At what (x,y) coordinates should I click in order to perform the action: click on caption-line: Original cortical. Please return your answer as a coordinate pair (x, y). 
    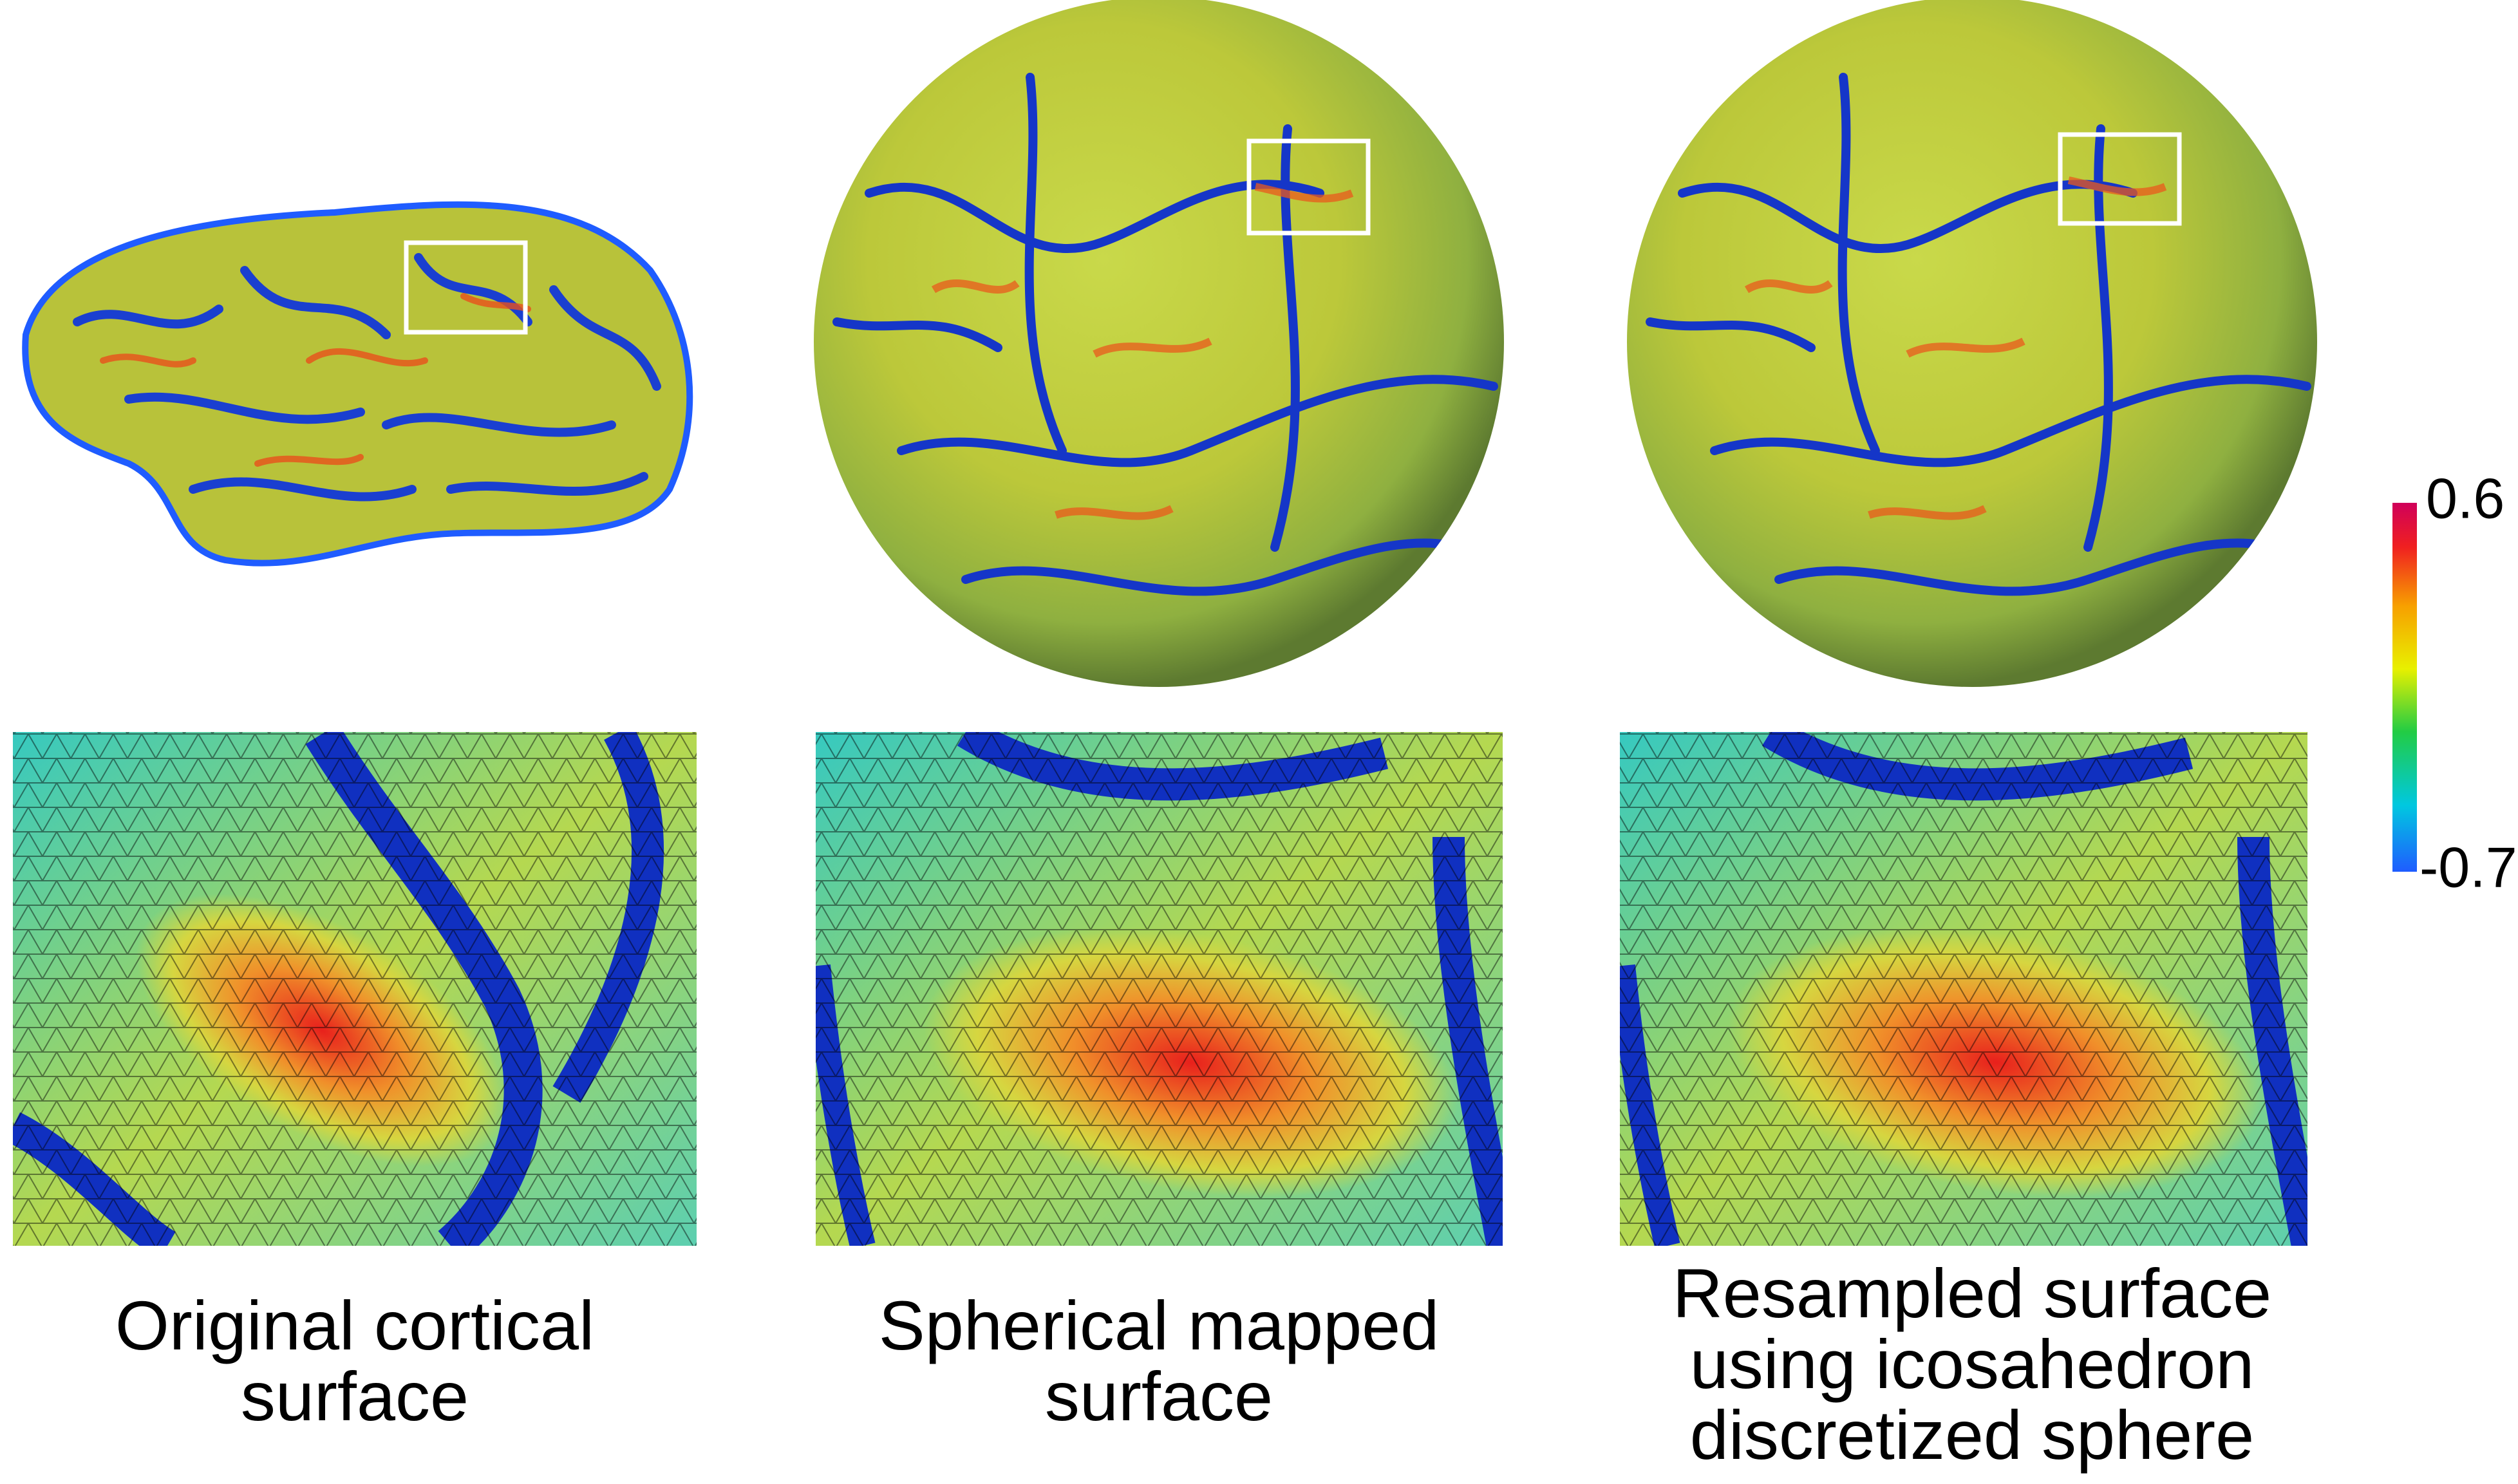
    Looking at the image, I should click on (354, 1325).